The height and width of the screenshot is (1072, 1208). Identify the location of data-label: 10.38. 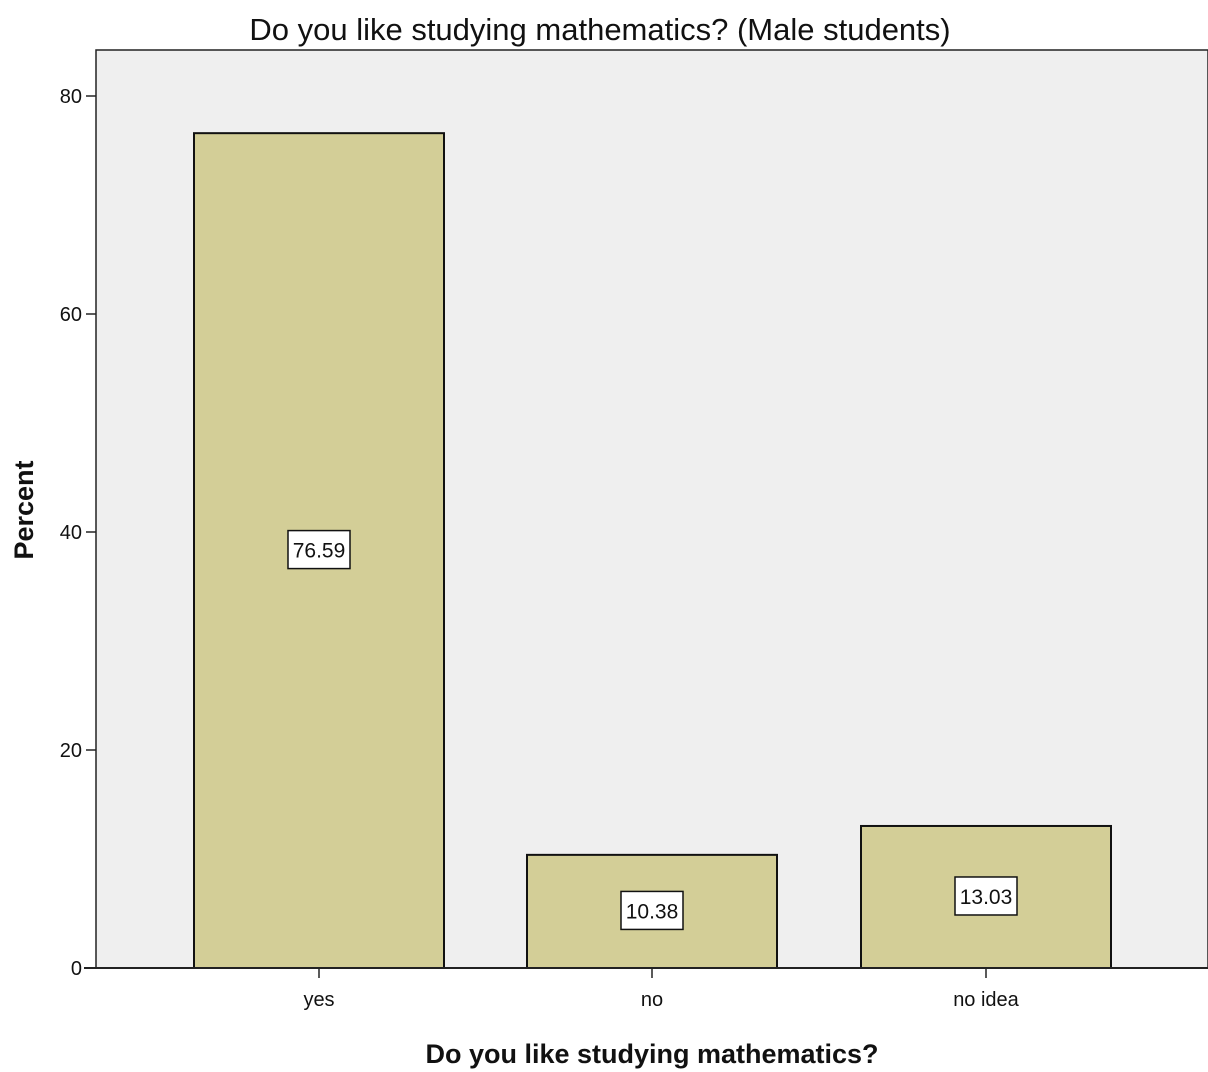
(652, 911).